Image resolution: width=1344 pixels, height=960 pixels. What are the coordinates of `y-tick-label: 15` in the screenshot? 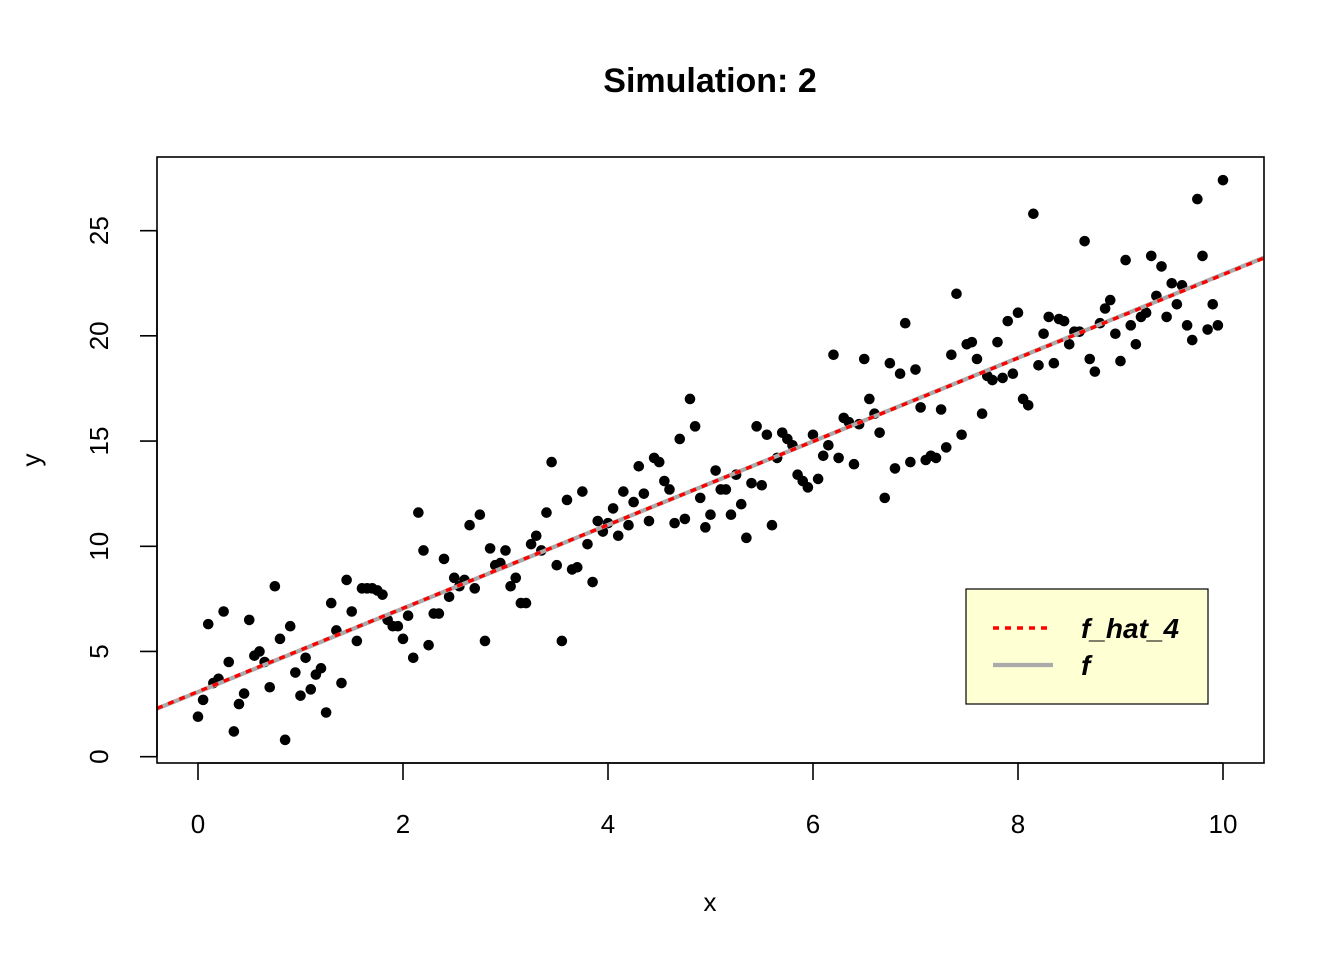 It's located at (99, 441).